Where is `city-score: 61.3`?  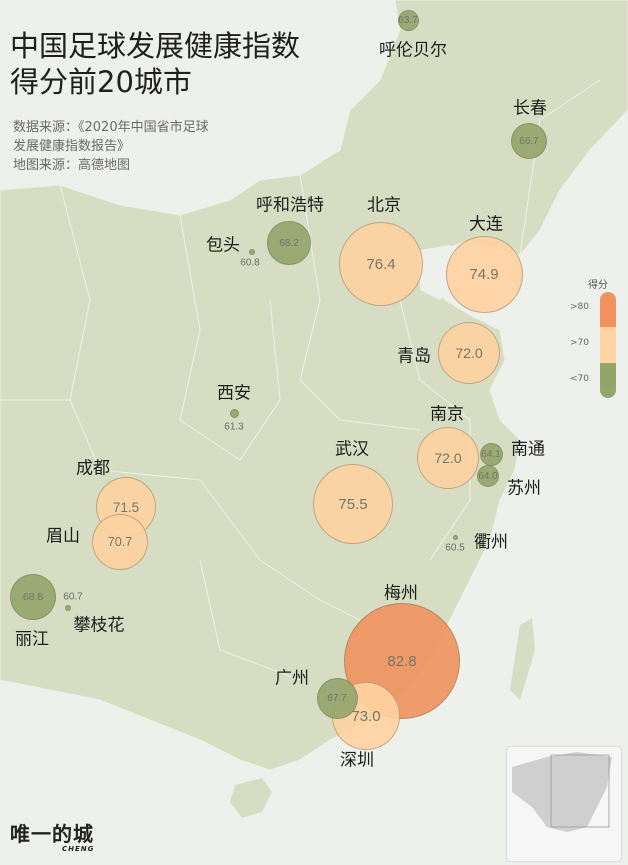
city-score: 61.3 is located at coordinates (234, 427).